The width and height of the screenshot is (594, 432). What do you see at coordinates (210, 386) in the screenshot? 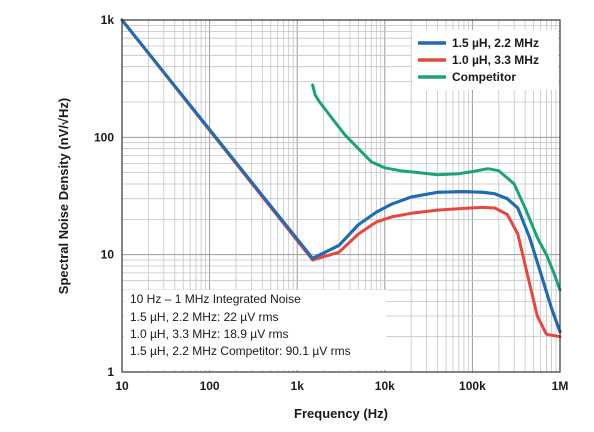
I see `x-tick-label: 100` at bounding box center [210, 386].